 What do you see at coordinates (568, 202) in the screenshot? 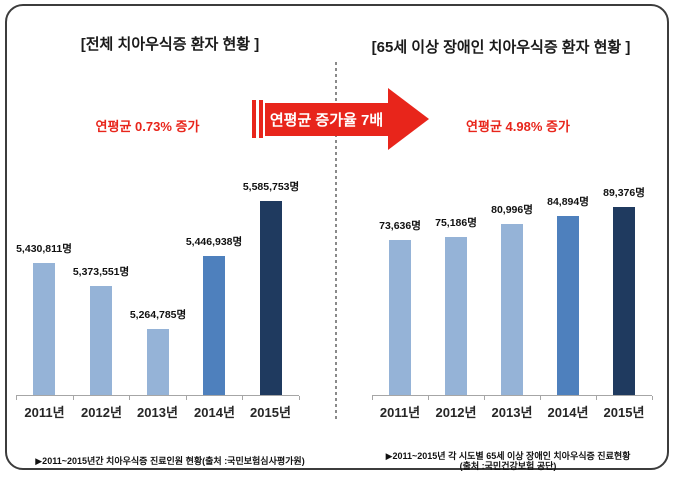
I see `value-label-2014년: 84,894명` at bounding box center [568, 202].